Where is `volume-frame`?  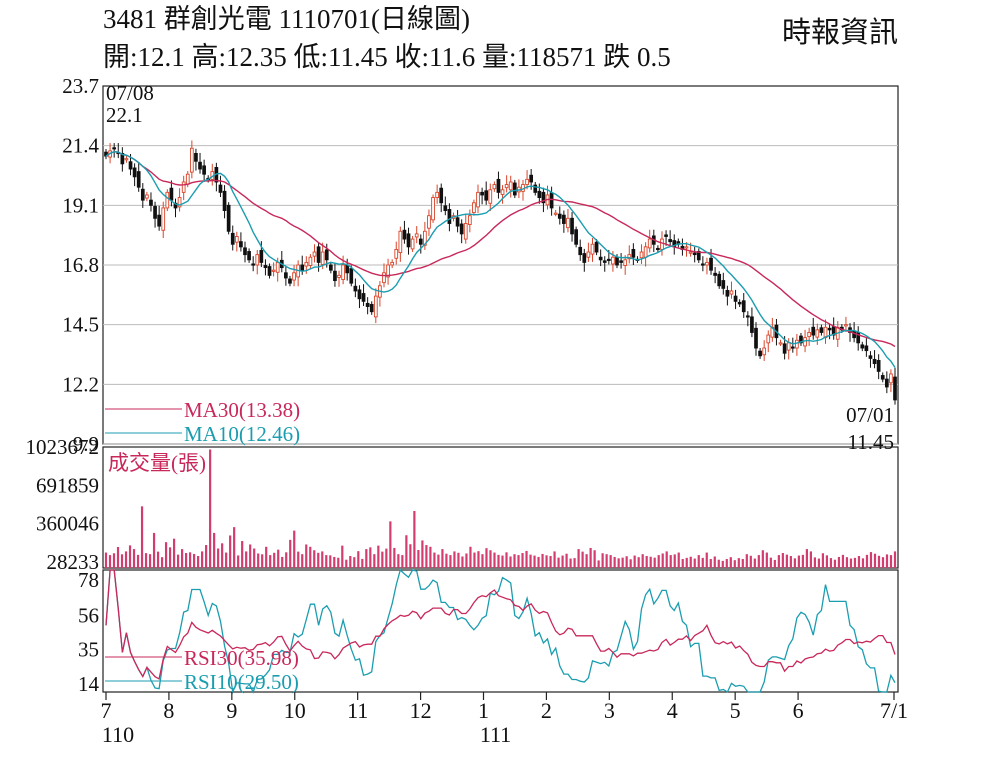
volume-frame is located at coordinates (500, 507).